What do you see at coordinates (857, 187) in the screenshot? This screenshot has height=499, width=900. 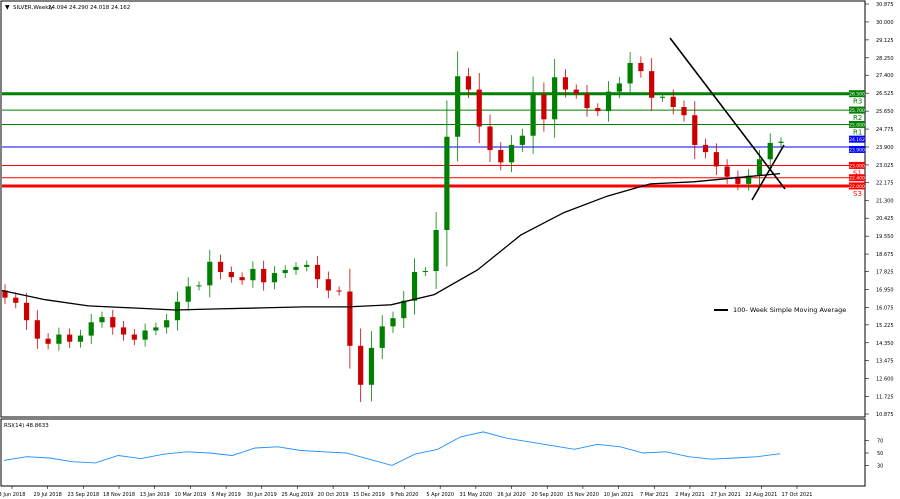 I see `level-s3-tag: 22.000` at bounding box center [857, 187].